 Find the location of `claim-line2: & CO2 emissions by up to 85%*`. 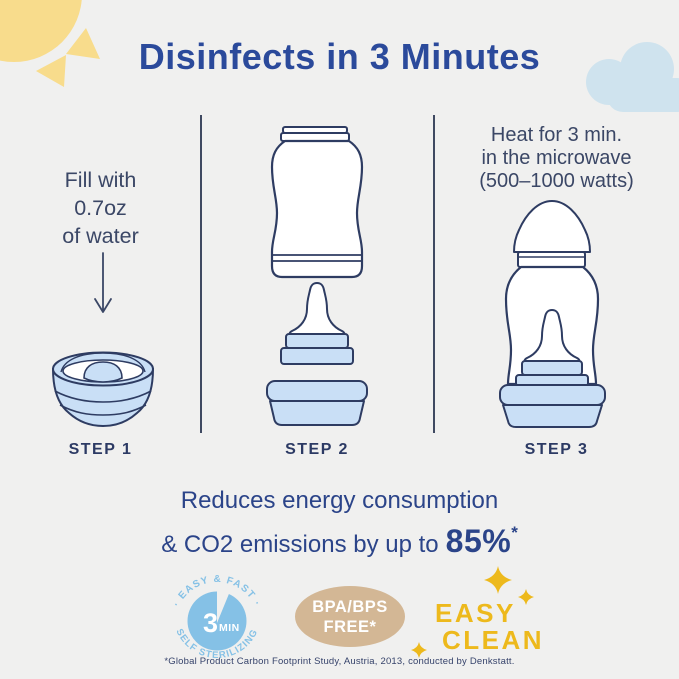

claim-line2: & CO2 emissions by up to 85%* is located at coordinates (339, 539).